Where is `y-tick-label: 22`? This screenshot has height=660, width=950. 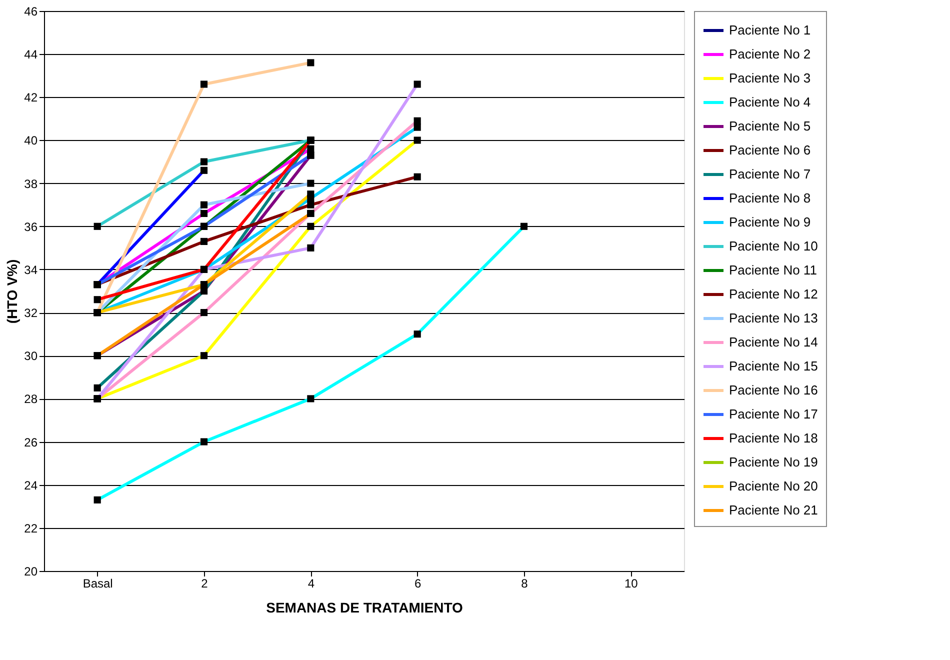 y-tick-label: 22 is located at coordinates (31, 528).